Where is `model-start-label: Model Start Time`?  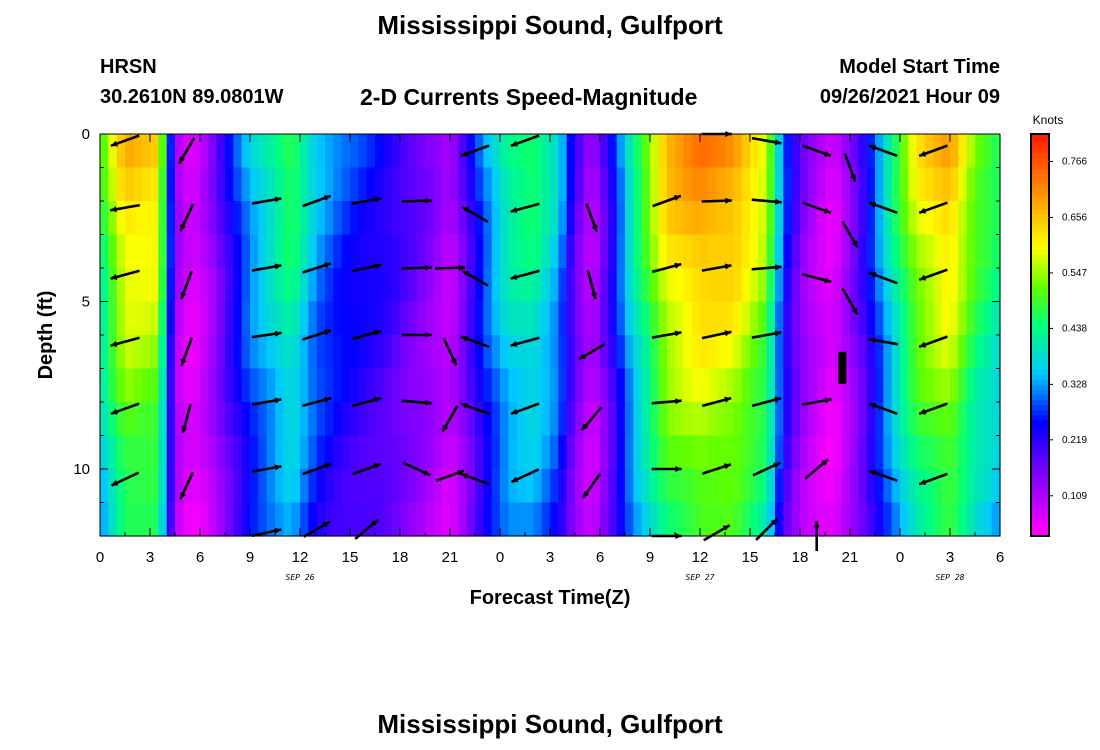
model-start-label: Model Start Time is located at coordinates (919, 67).